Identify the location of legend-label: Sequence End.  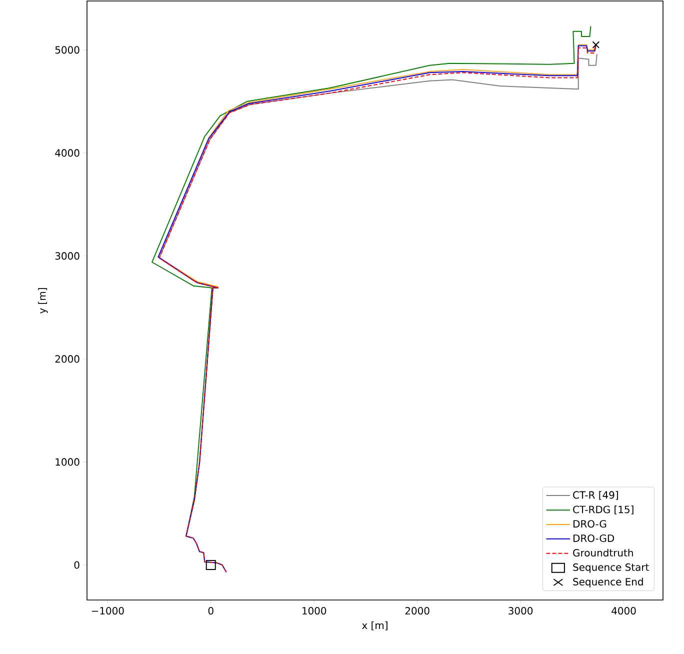
(608, 583).